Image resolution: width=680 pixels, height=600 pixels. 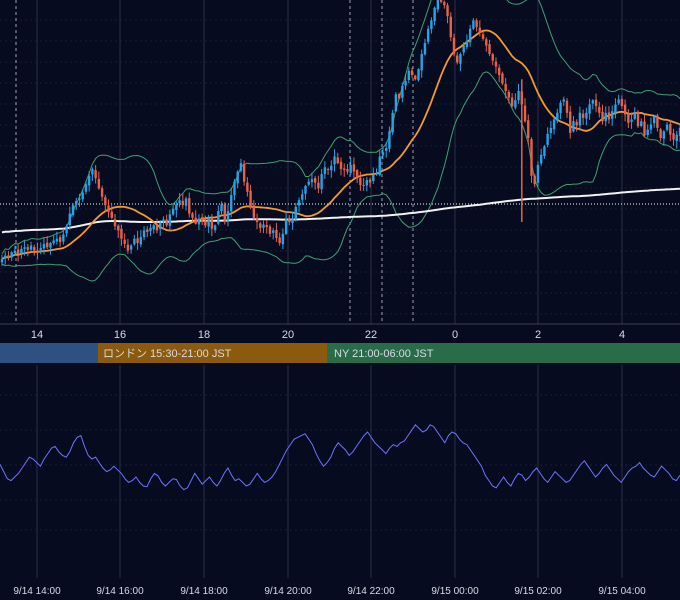 I want to click on main-tick-label: 4, so click(x=622, y=335).